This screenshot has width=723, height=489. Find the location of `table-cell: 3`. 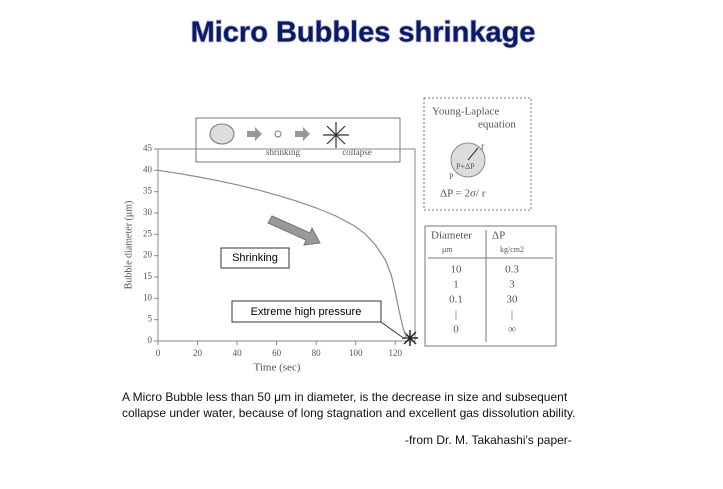

table-cell: 3 is located at coordinates (512, 285).